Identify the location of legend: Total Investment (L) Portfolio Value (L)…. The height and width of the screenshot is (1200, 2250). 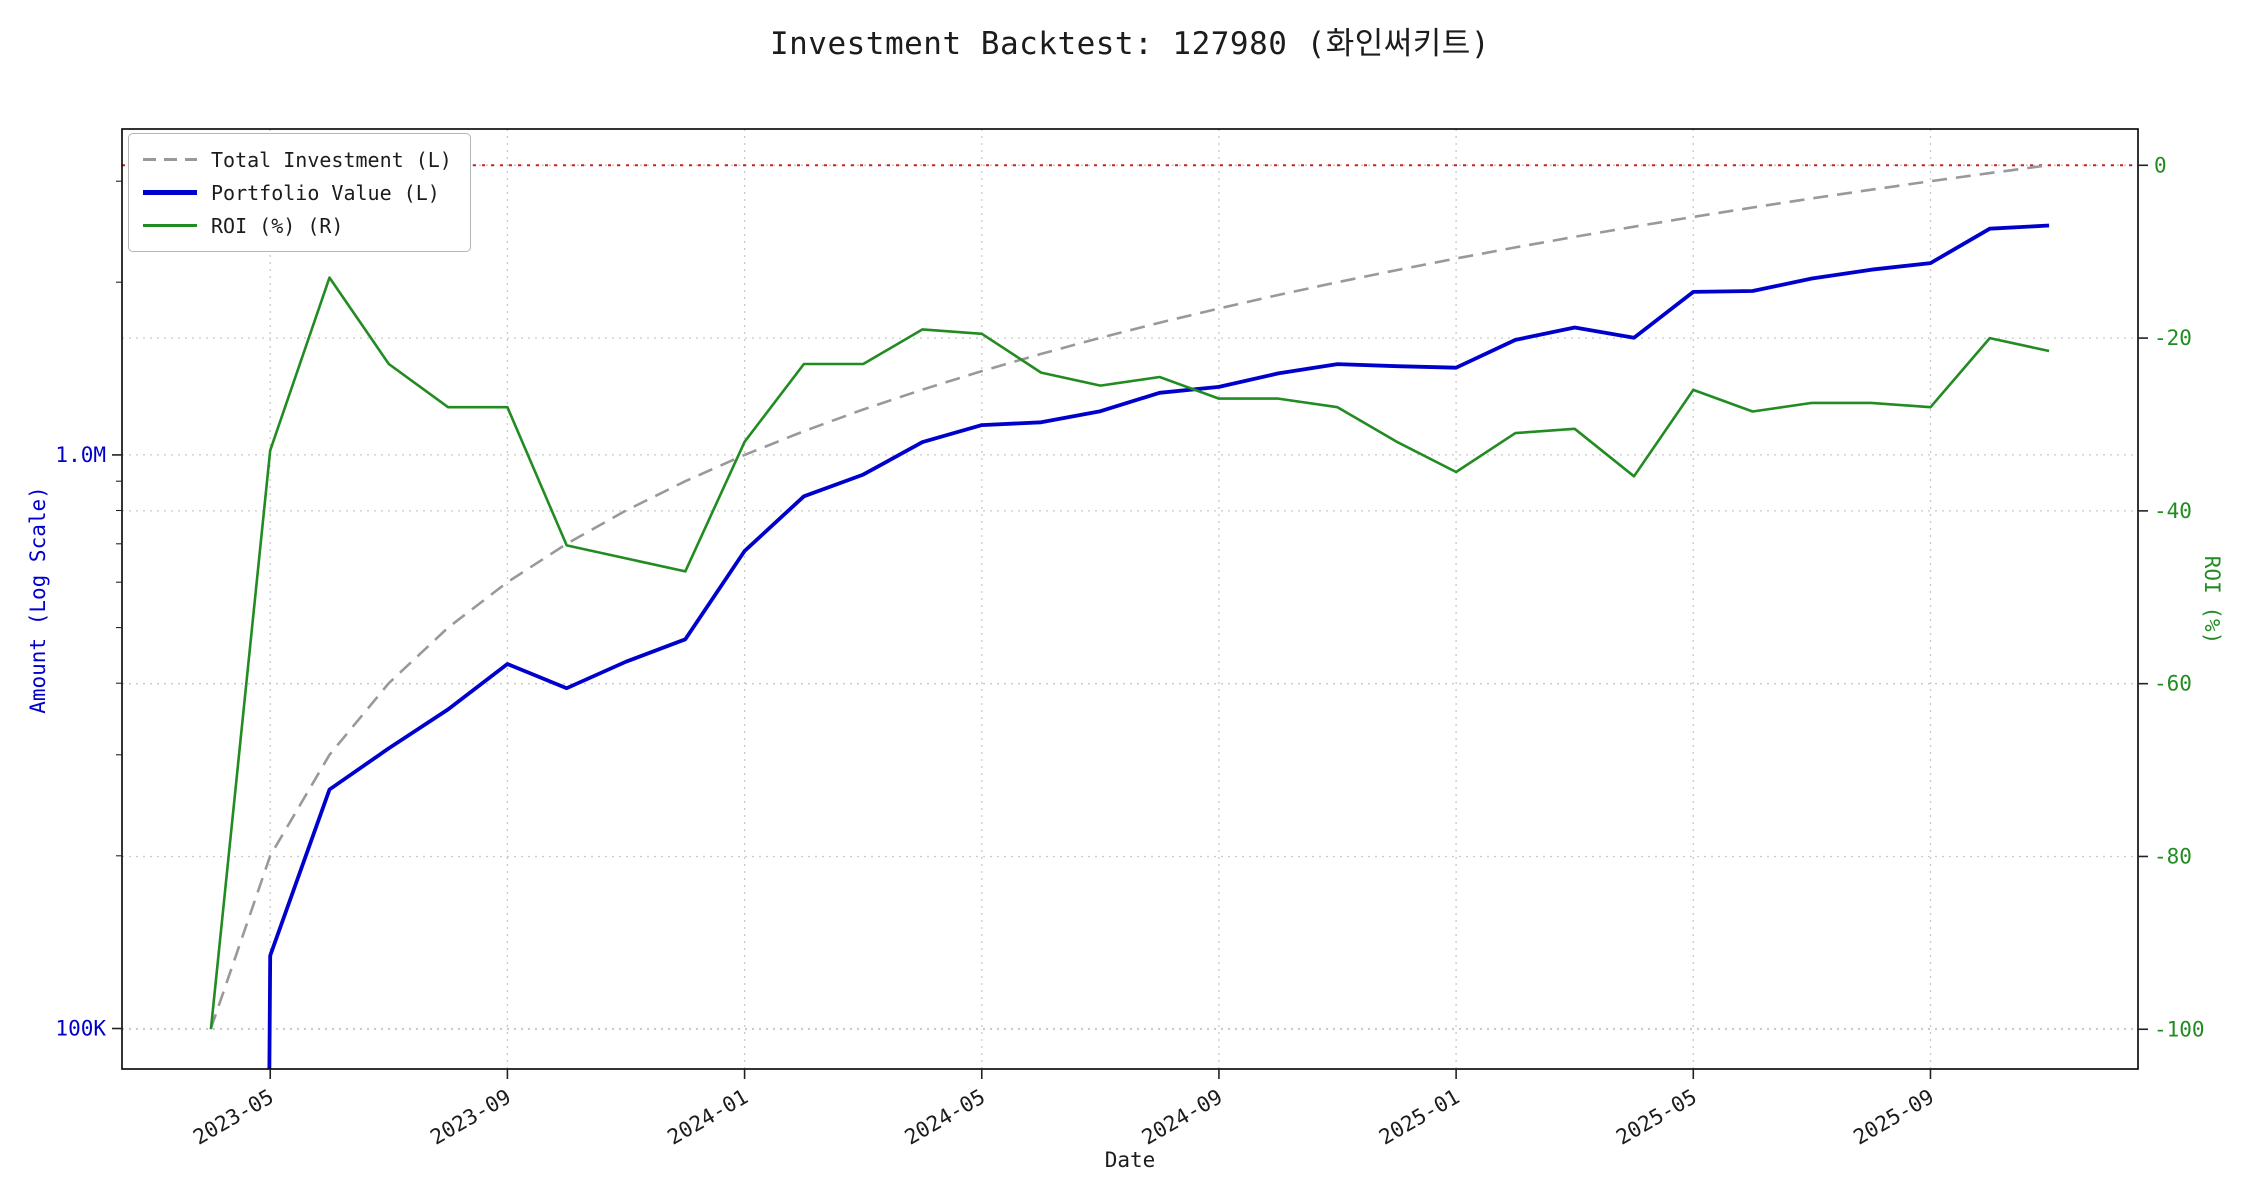
(299, 192).